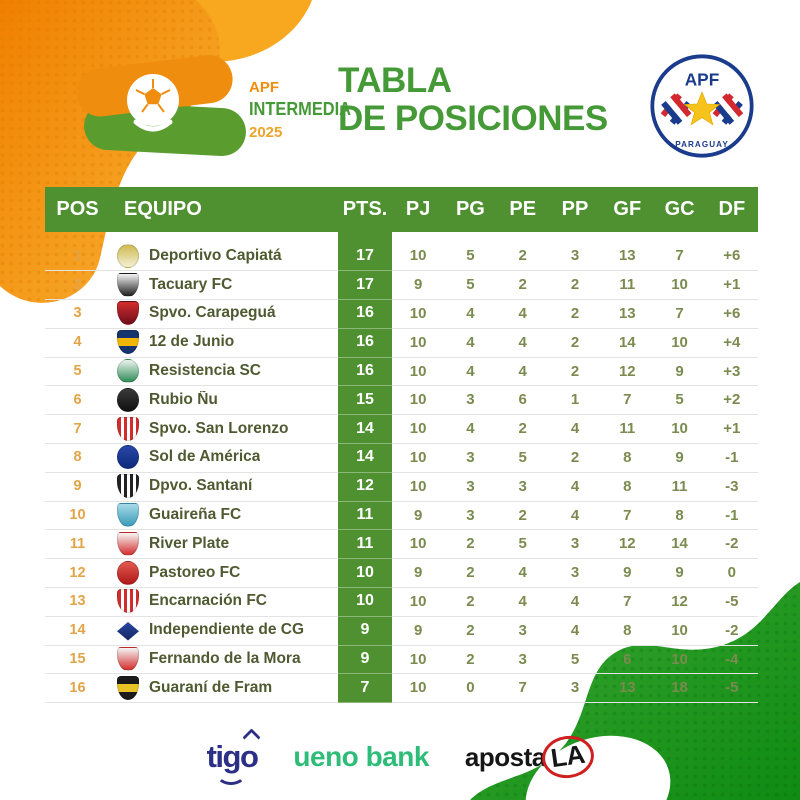  Describe the element at coordinates (470, 660) in the screenshot. I see `wins-cell: 2` at that location.